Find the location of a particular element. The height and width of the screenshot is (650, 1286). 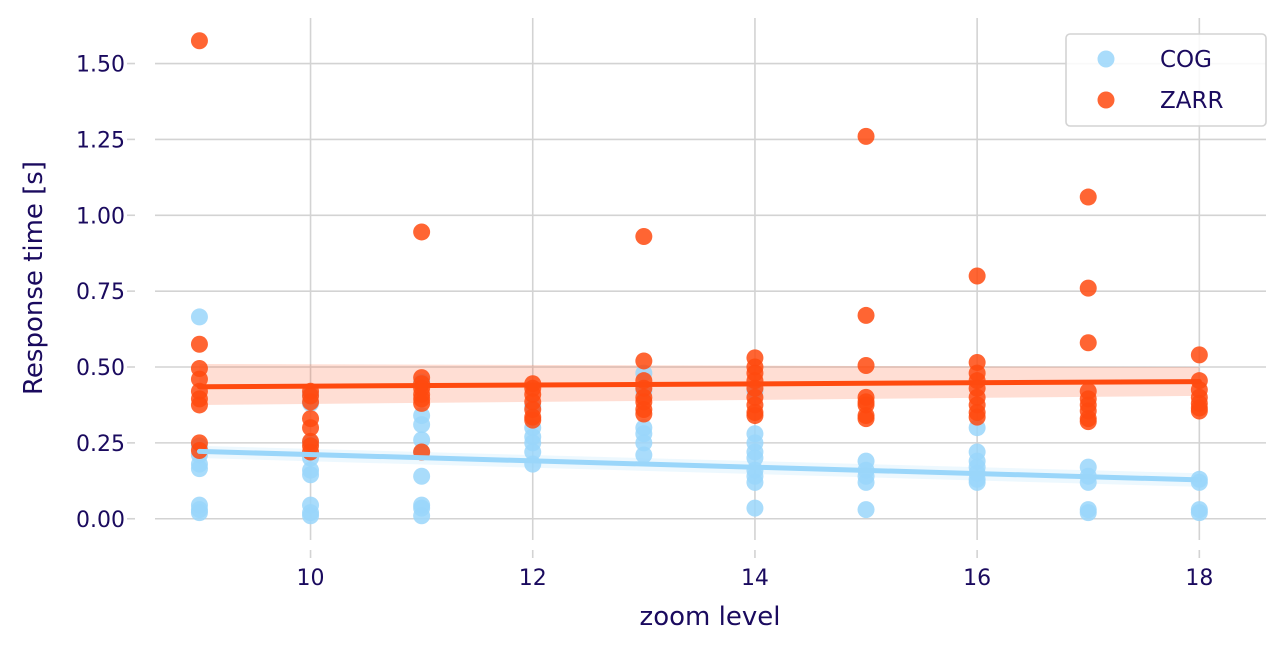

legend-label-cog: COG is located at coordinates (1186, 60).